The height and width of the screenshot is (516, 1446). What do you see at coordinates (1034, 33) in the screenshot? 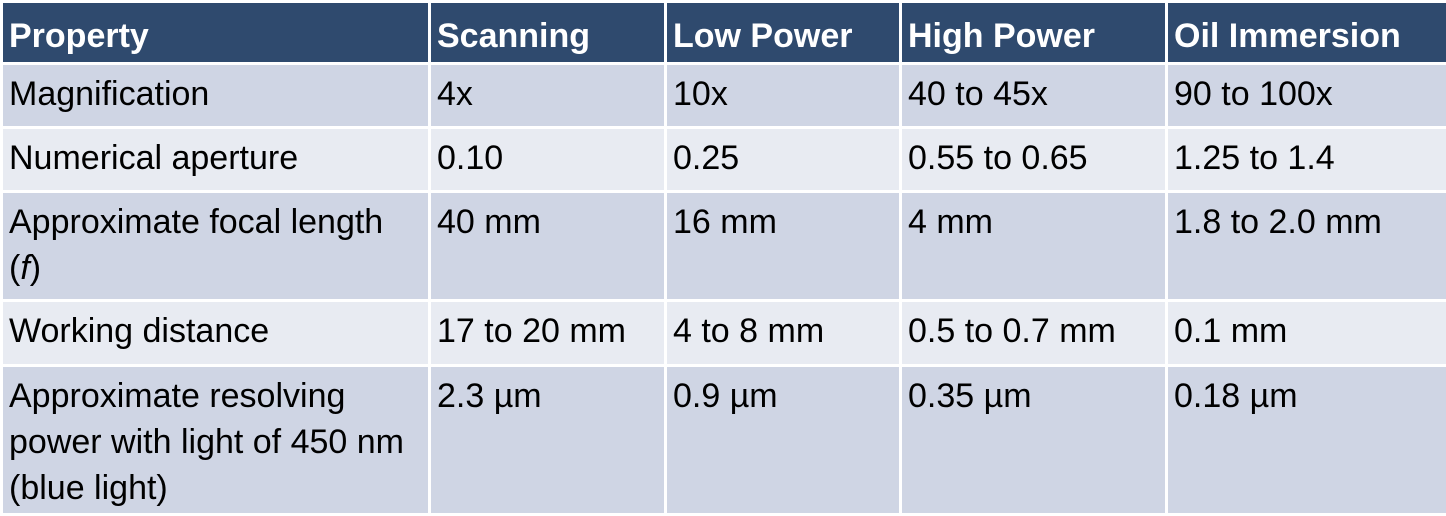
I see `header-high-power: High Power` at bounding box center [1034, 33].